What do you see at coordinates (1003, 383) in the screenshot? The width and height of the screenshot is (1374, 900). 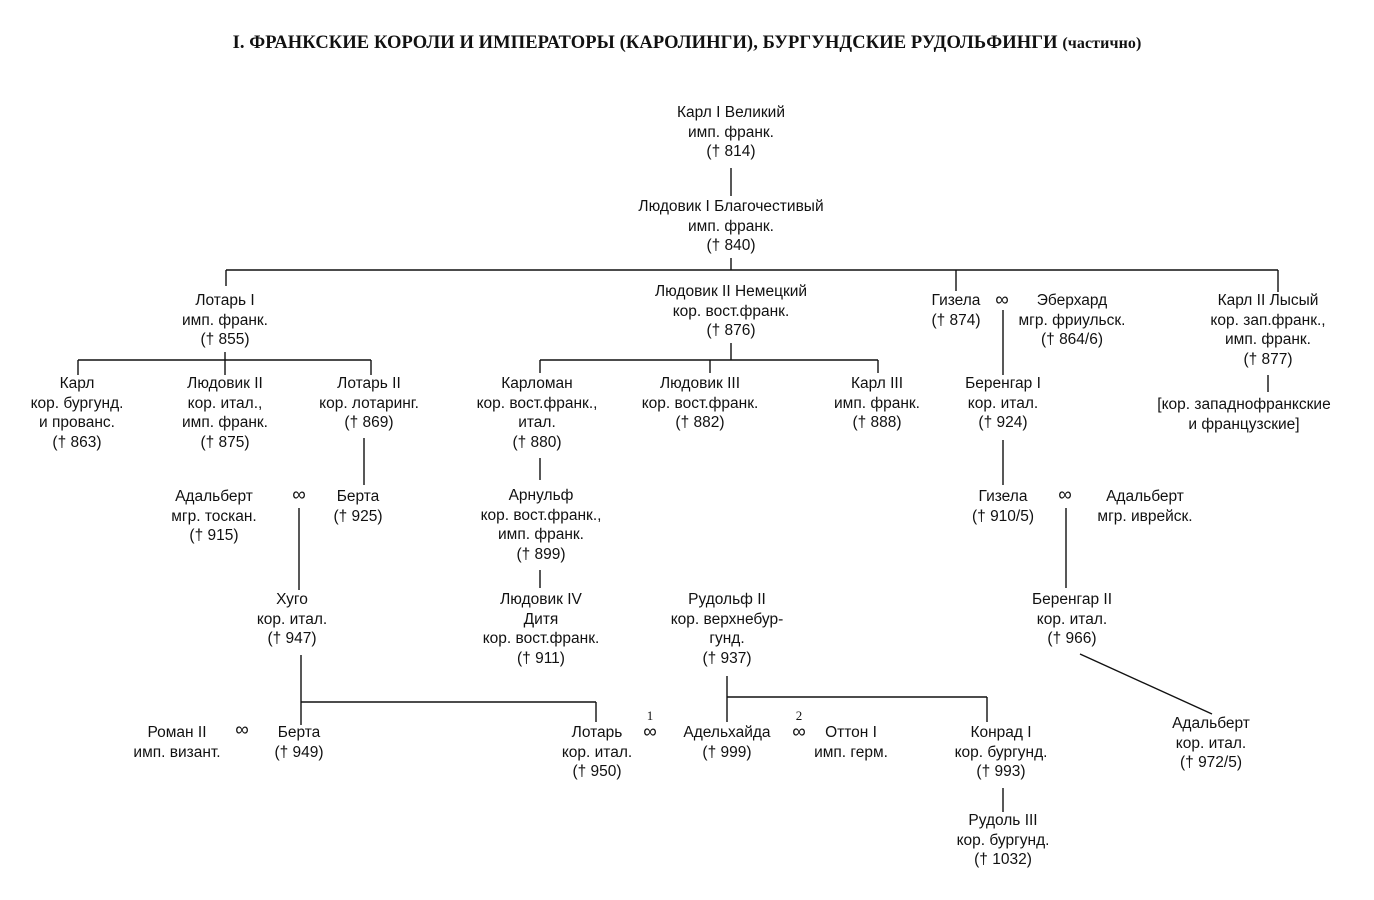 I see `person-name: Беренгар I` at bounding box center [1003, 383].